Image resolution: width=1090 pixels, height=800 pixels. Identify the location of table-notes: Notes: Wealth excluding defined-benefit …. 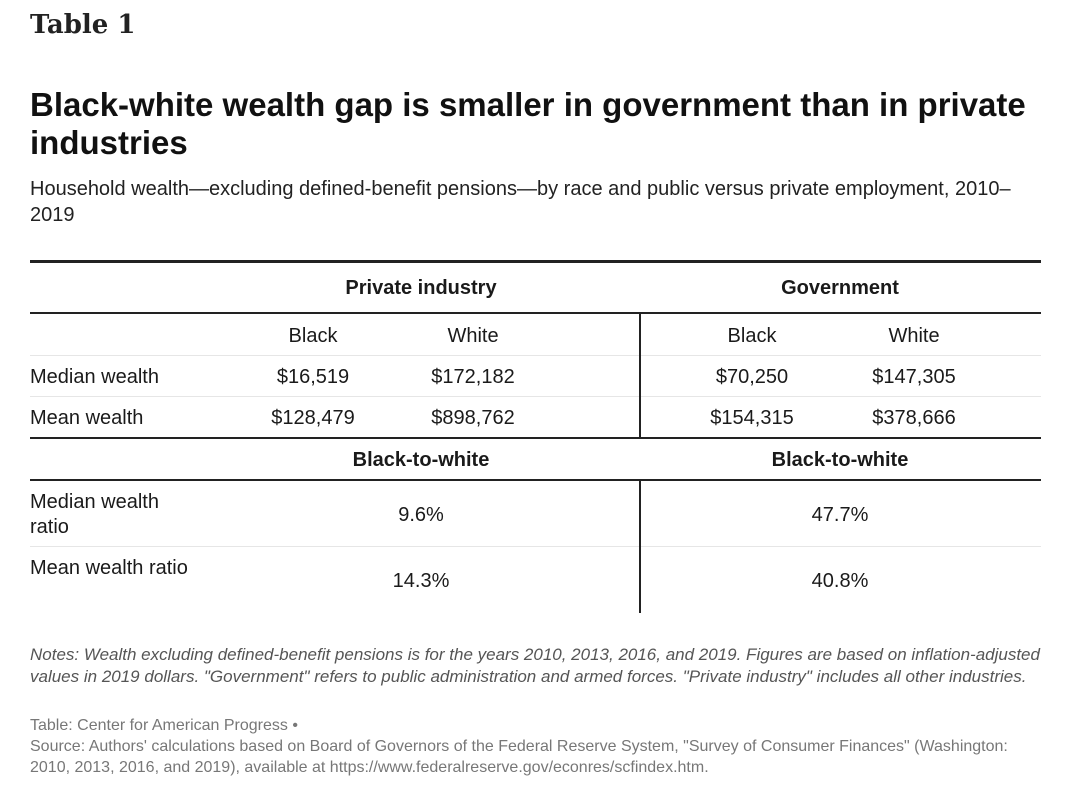
(535, 665).